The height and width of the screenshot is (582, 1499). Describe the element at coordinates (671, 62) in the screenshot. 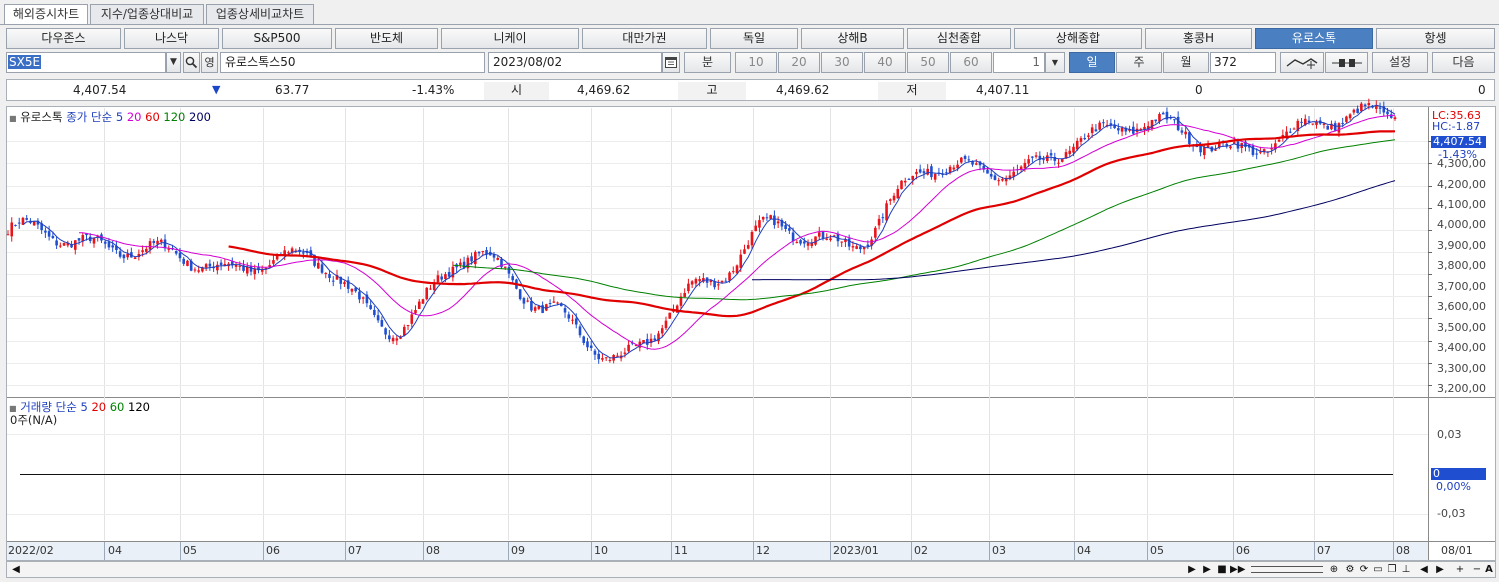

I see `calendar-icon` at that location.